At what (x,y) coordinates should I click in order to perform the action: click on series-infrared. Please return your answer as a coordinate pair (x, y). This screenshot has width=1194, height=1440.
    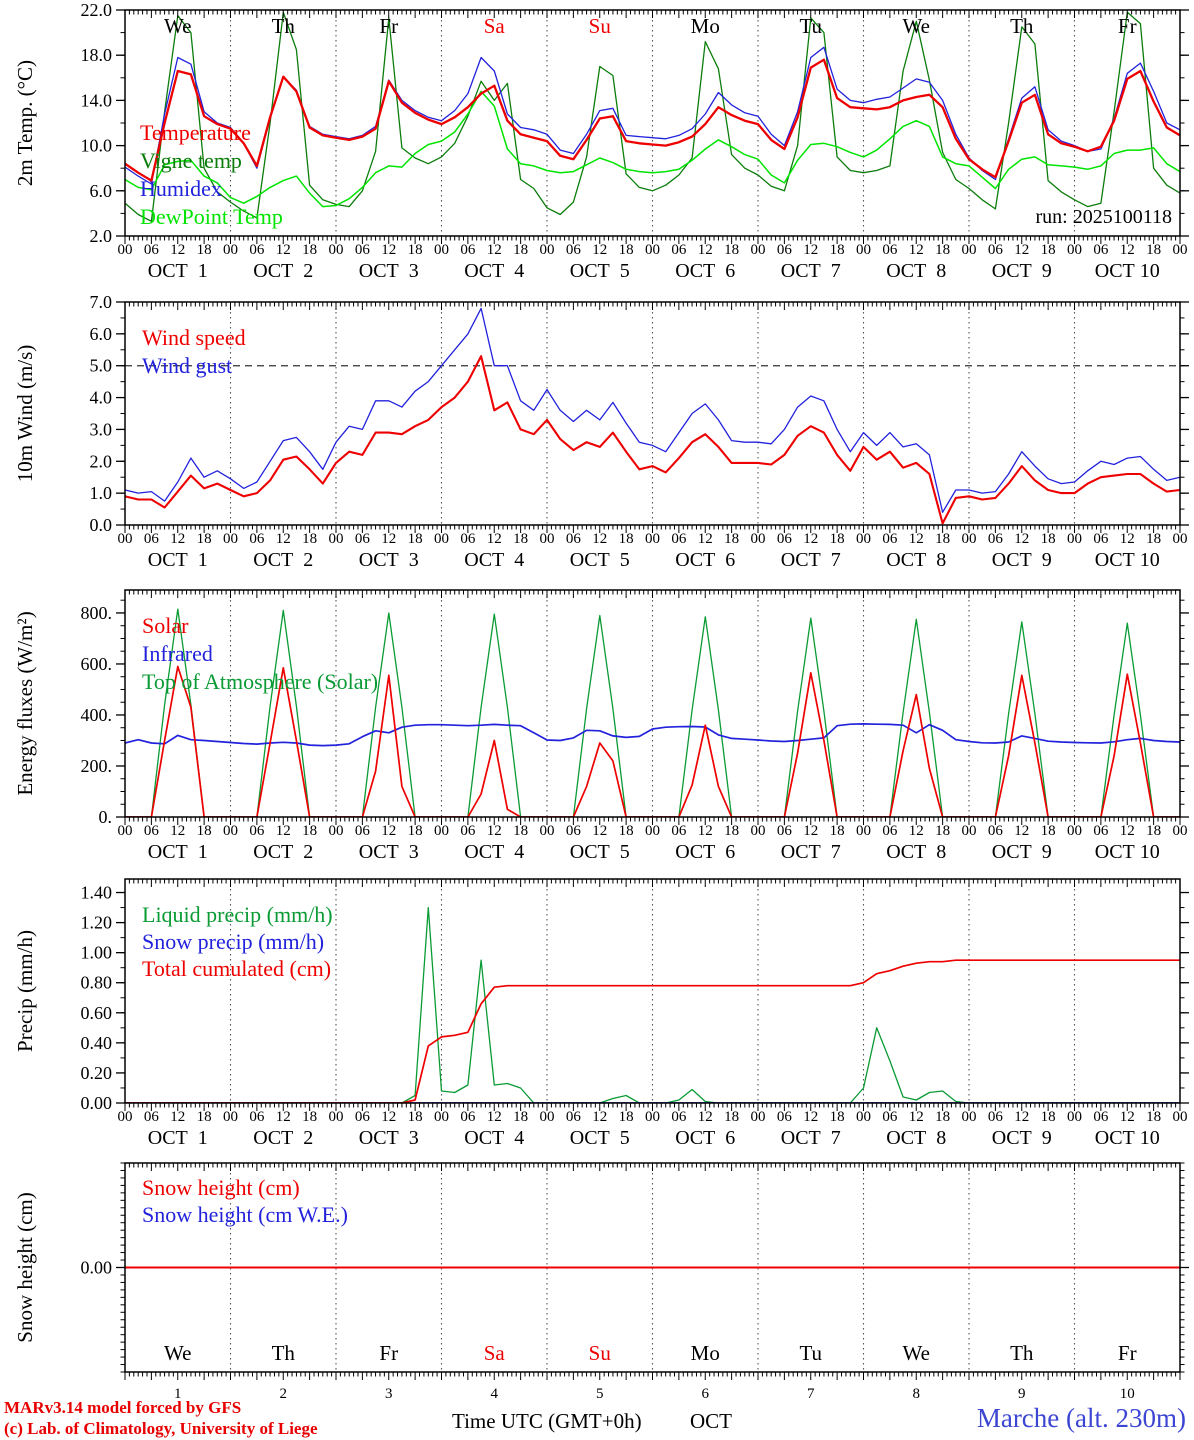
    Looking at the image, I should click on (652, 735).